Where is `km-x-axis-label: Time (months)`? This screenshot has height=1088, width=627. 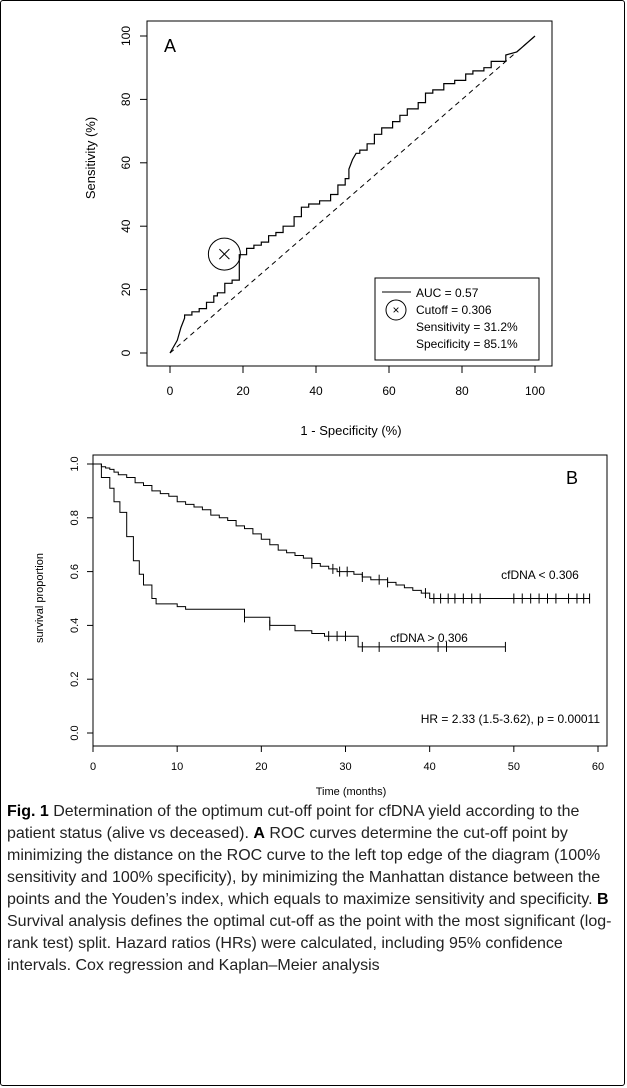 km-x-axis-label: Time (months) is located at coordinates (351, 792).